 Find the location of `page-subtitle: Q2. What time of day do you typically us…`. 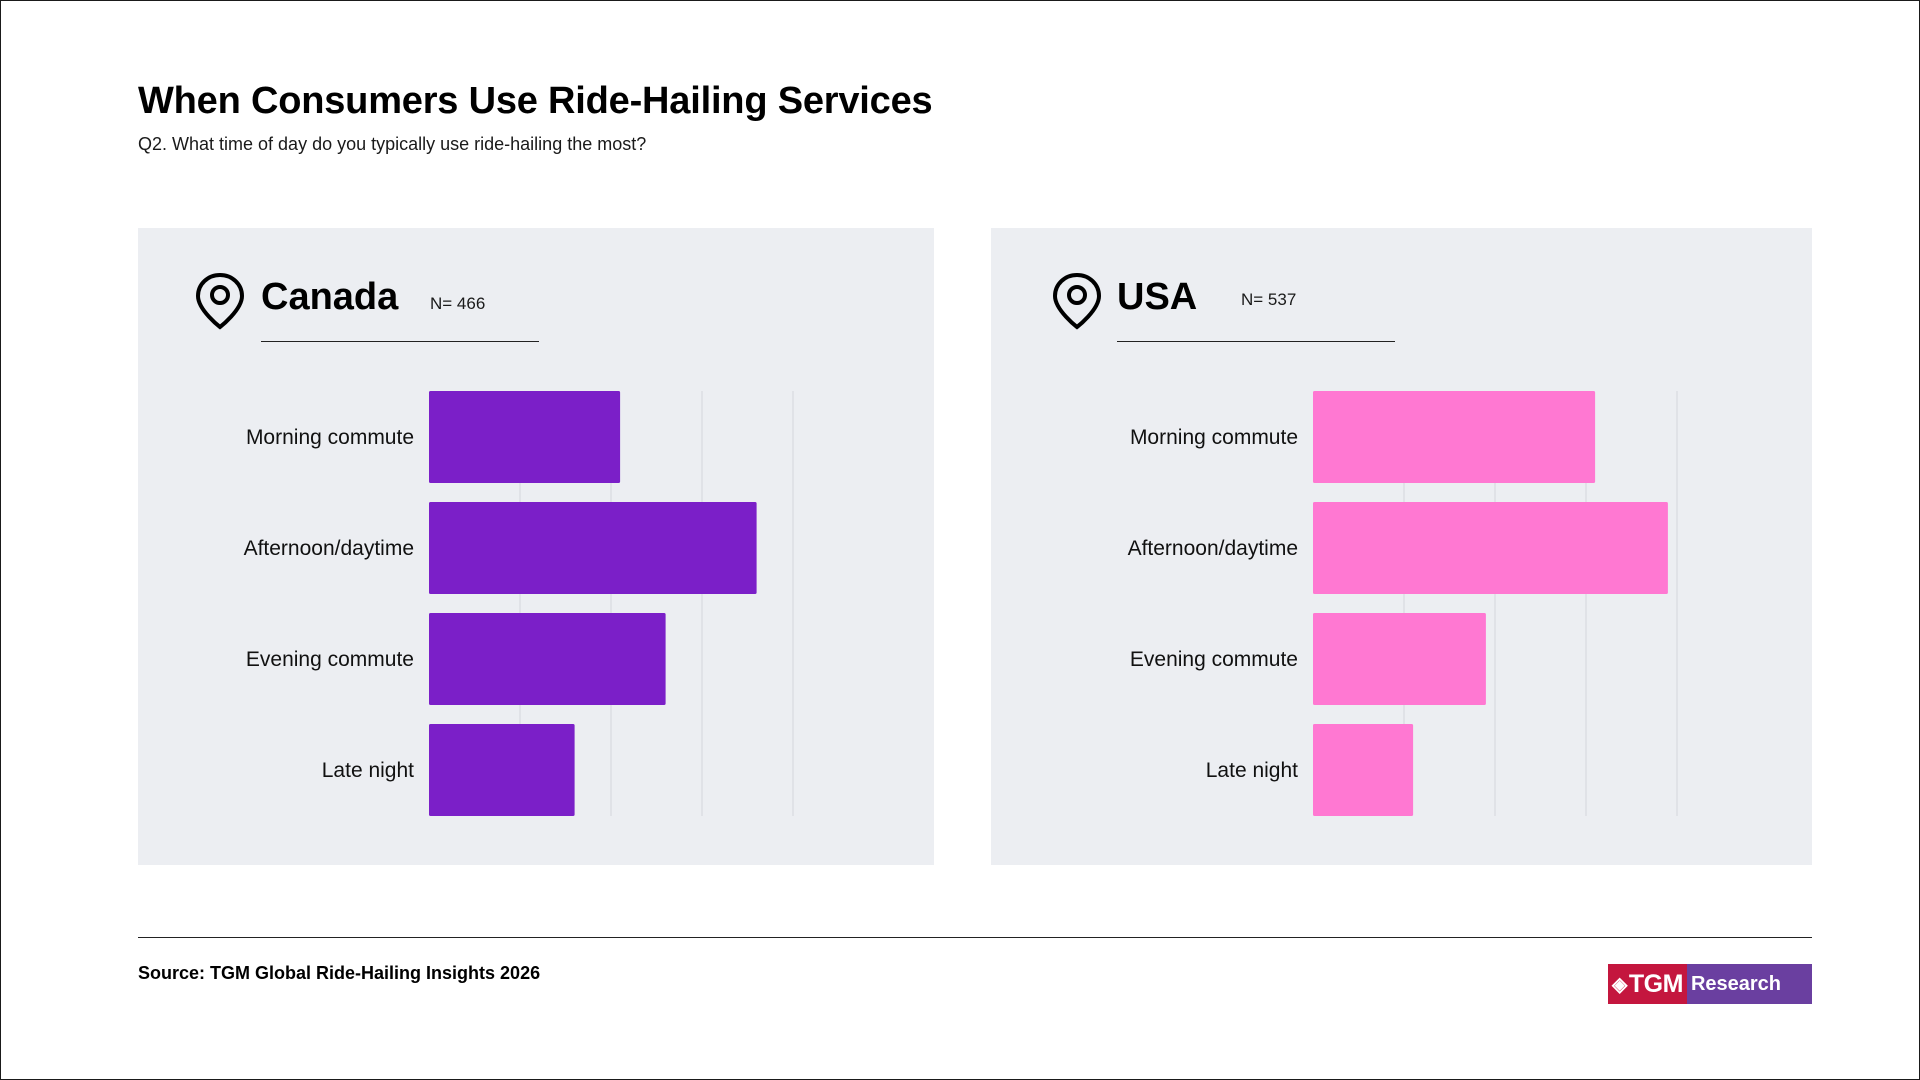

page-subtitle: Q2. What time of day do you typically us… is located at coordinates (392, 144).